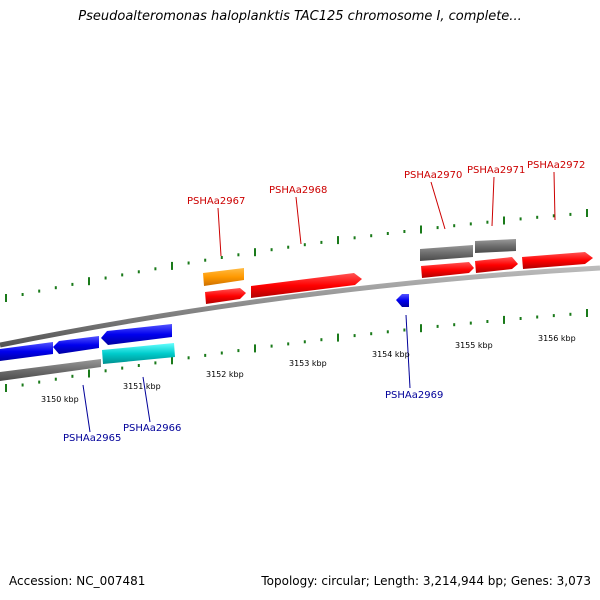 This screenshot has width=600, height=600. I want to click on gene-PSHAa2965b-arrow, so click(76, 345).